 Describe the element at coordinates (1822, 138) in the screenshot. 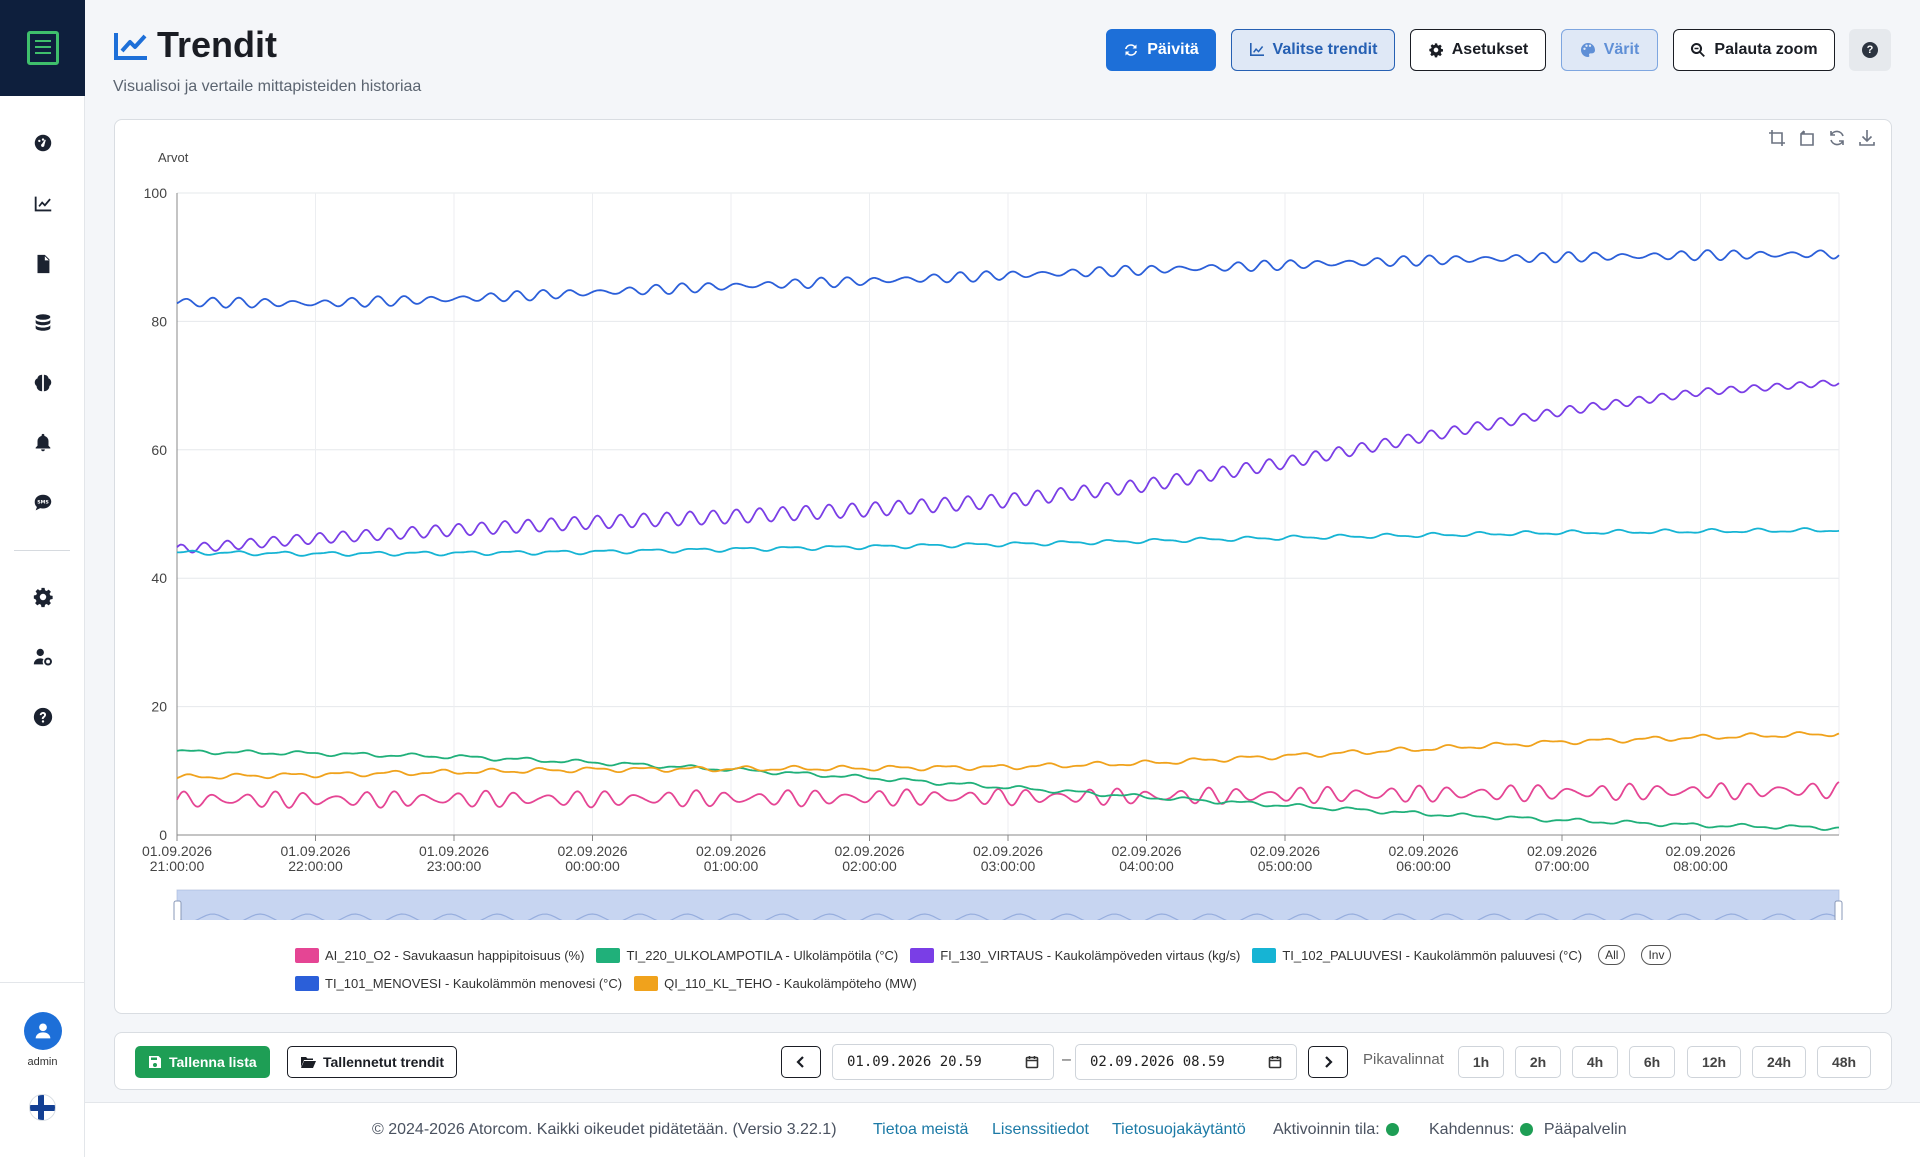

I see `chart-toolbox` at that location.